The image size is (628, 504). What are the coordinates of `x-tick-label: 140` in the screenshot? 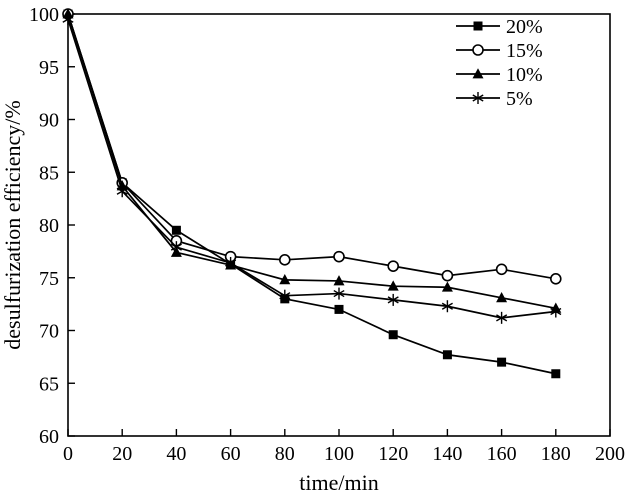 It's located at (447, 454).